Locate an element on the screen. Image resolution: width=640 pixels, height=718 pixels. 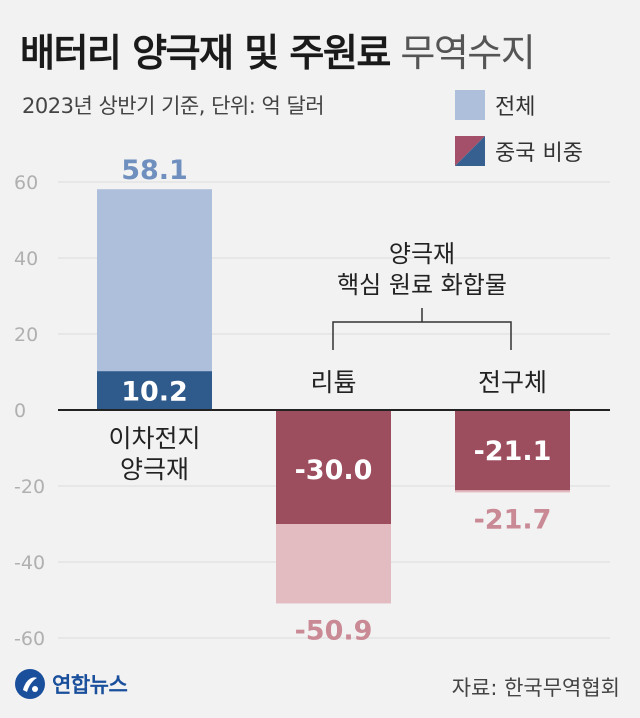
y-tick-label: 60 is located at coordinates (26, 183).